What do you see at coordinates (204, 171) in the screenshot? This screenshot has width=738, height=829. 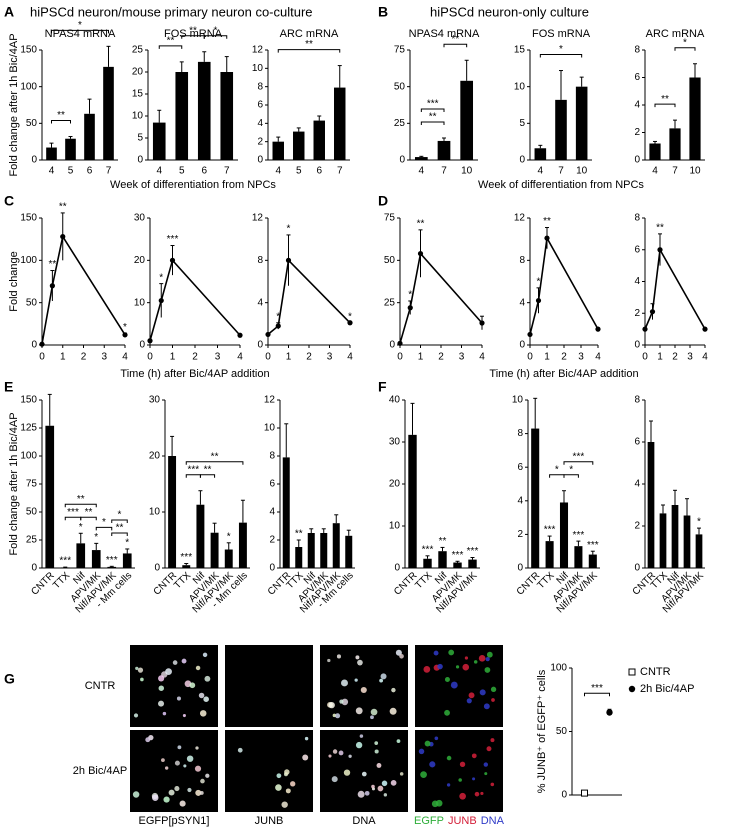 I see `x-tick-label: 6` at bounding box center [204, 171].